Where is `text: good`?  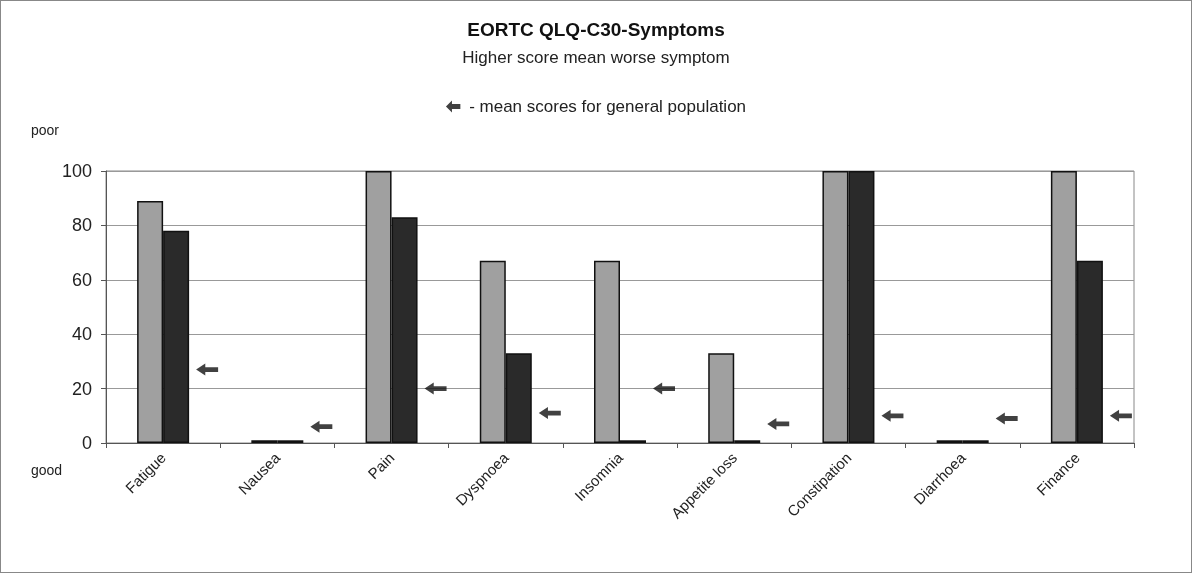
text: good is located at coordinates (47, 470).